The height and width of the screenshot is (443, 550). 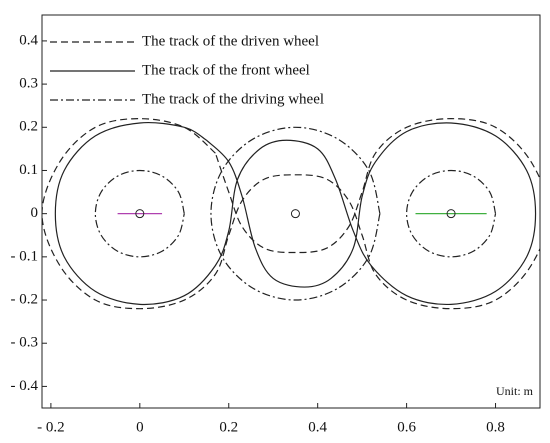 I want to click on x-tick-label: 0.8, so click(x=495, y=427).